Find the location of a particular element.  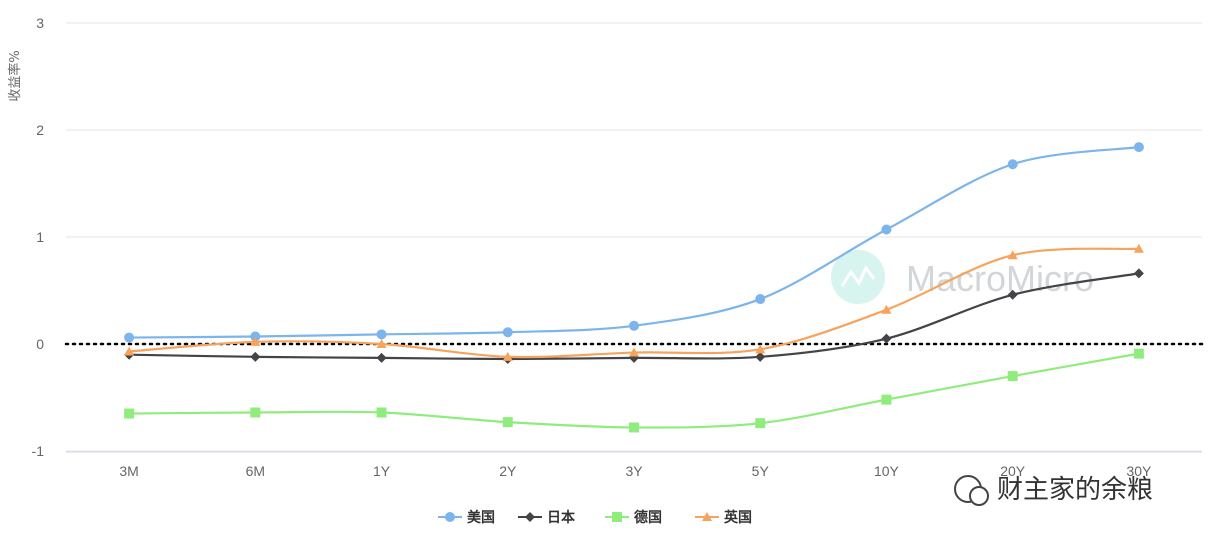

x-tick-label: 1Y is located at coordinates (382, 471).